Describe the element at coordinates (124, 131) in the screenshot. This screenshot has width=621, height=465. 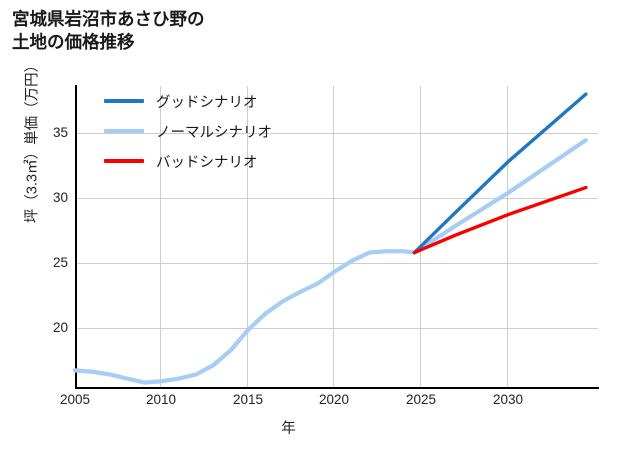
I see `legend-swatch-normal-icon` at that location.